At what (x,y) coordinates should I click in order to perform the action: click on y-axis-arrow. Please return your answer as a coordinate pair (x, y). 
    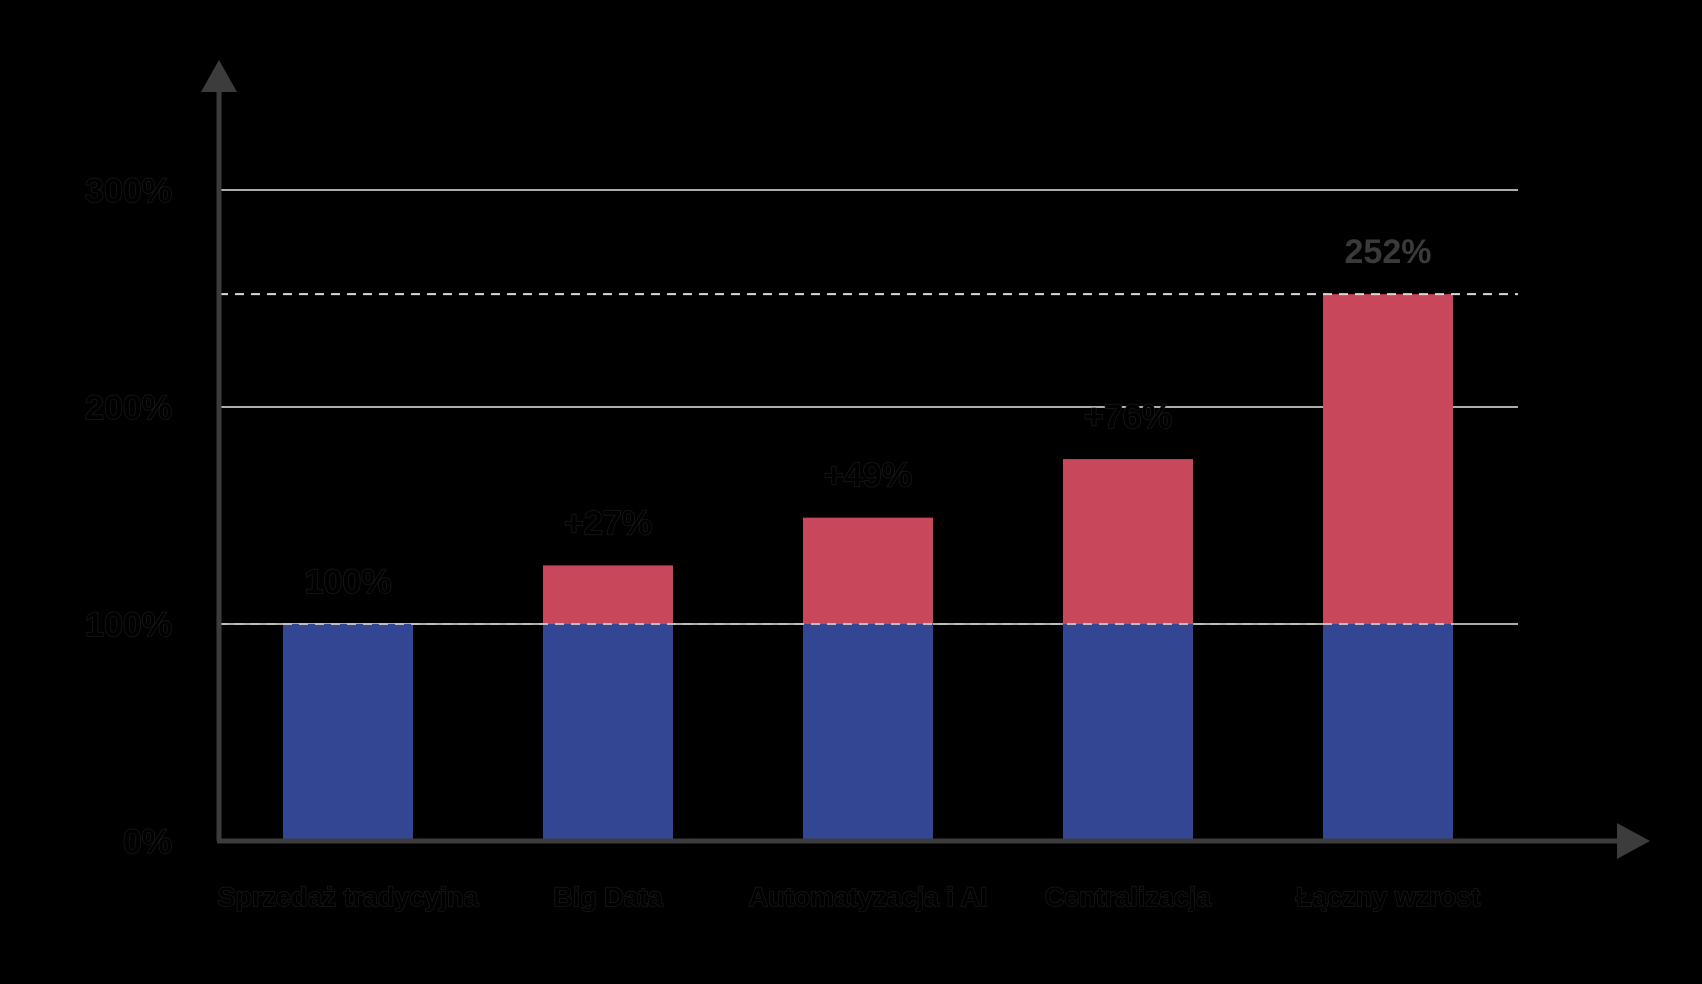
    Looking at the image, I should click on (219, 76).